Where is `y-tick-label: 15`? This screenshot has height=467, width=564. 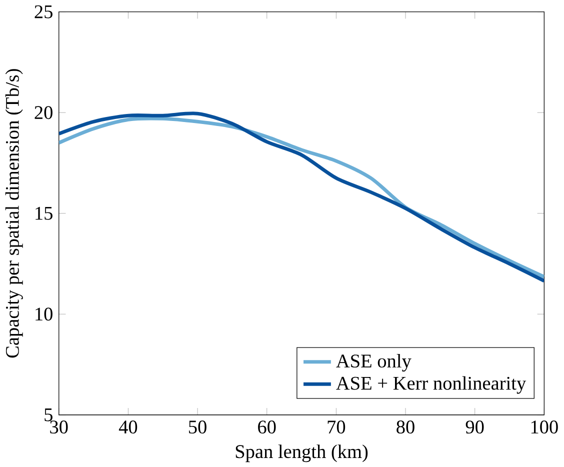 y-tick-label: 15 is located at coordinates (44, 213).